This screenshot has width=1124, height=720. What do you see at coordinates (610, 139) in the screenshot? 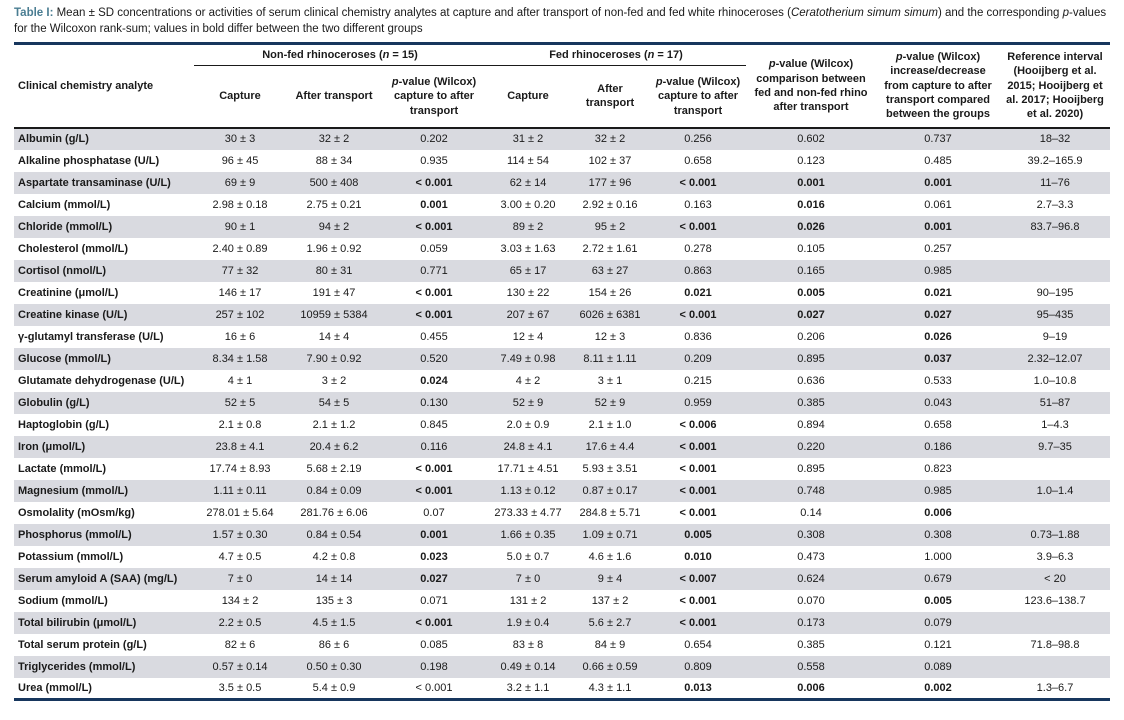
I see `value-cell: 32 ± 2` at bounding box center [610, 139].